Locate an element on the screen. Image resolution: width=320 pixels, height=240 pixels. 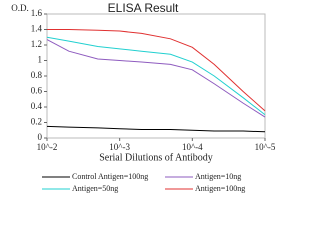
y-tick-label: 0 is located at coordinates (40, 137).